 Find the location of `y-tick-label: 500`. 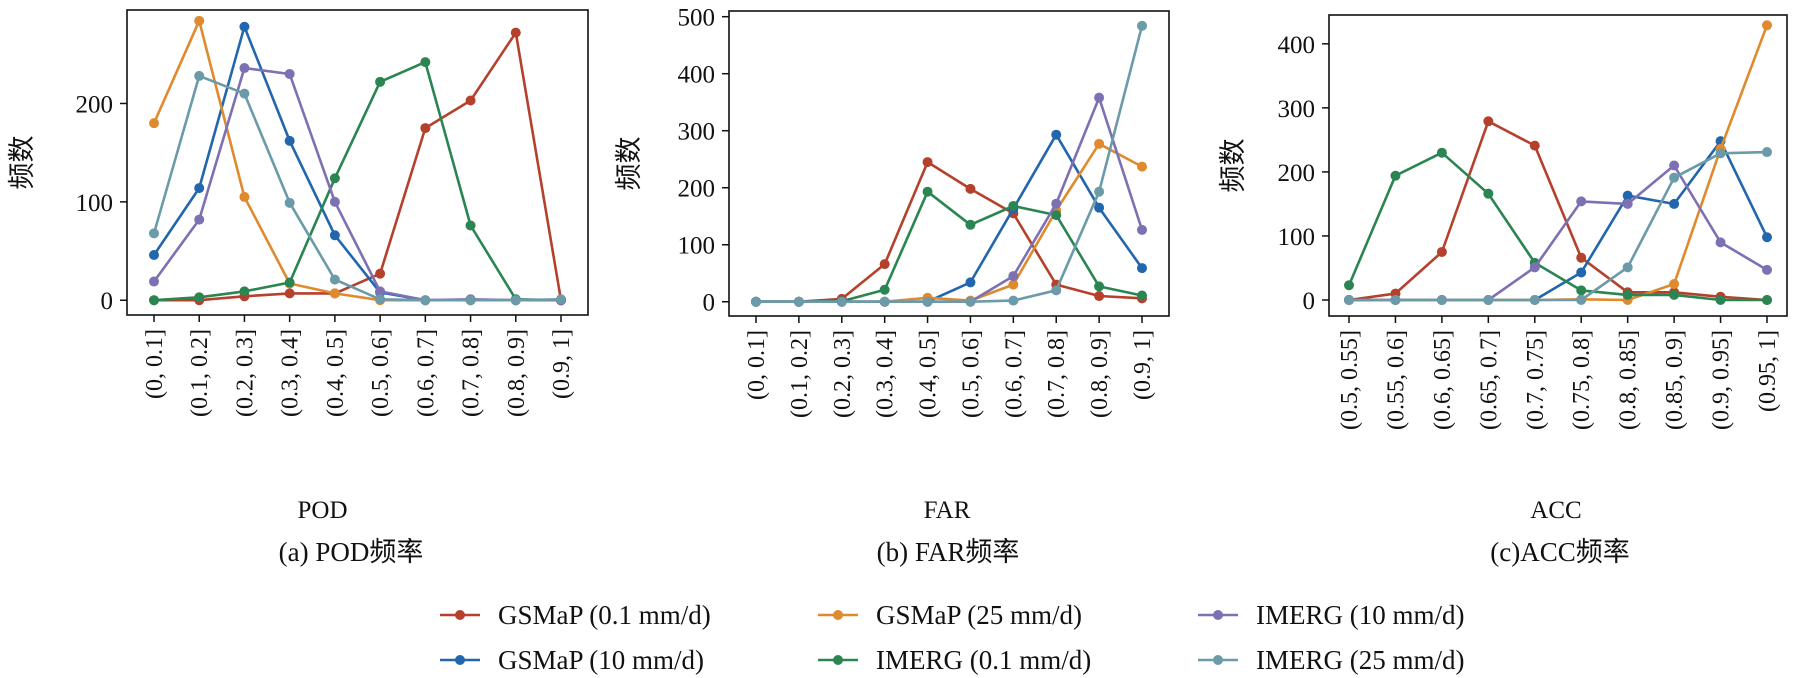

y-tick-label: 500 is located at coordinates (697, 18).